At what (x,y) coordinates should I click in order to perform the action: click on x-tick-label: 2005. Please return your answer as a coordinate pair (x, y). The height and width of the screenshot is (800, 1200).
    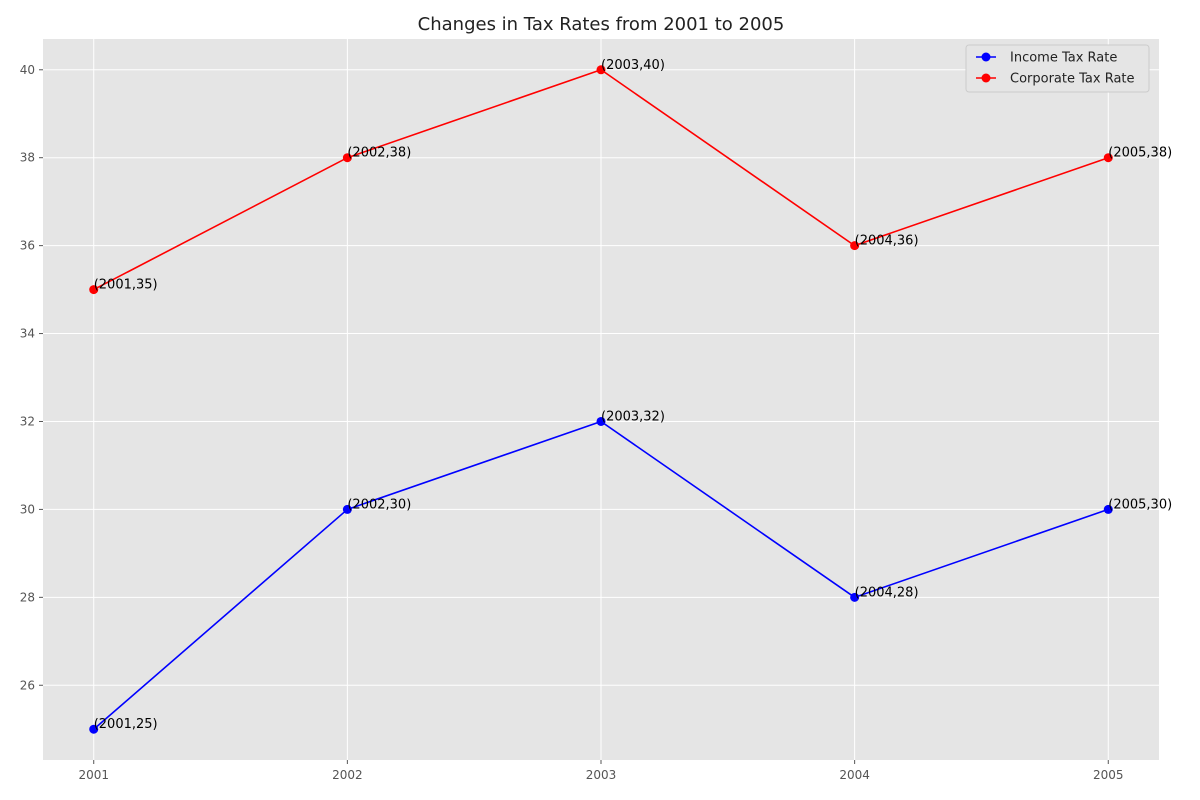
    Looking at the image, I should click on (1108, 775).